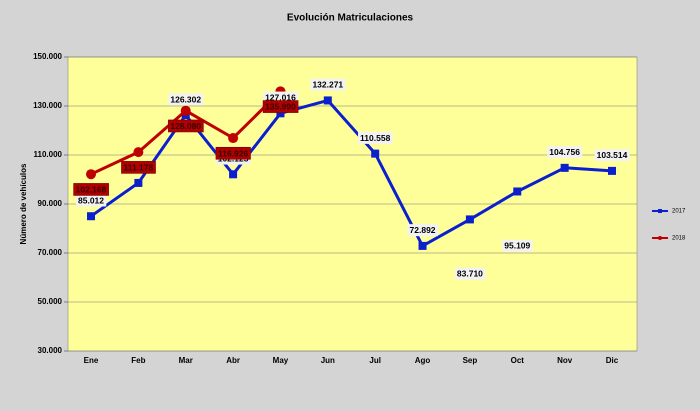  I want to click on value-label: 95.109, so click(517, 245).